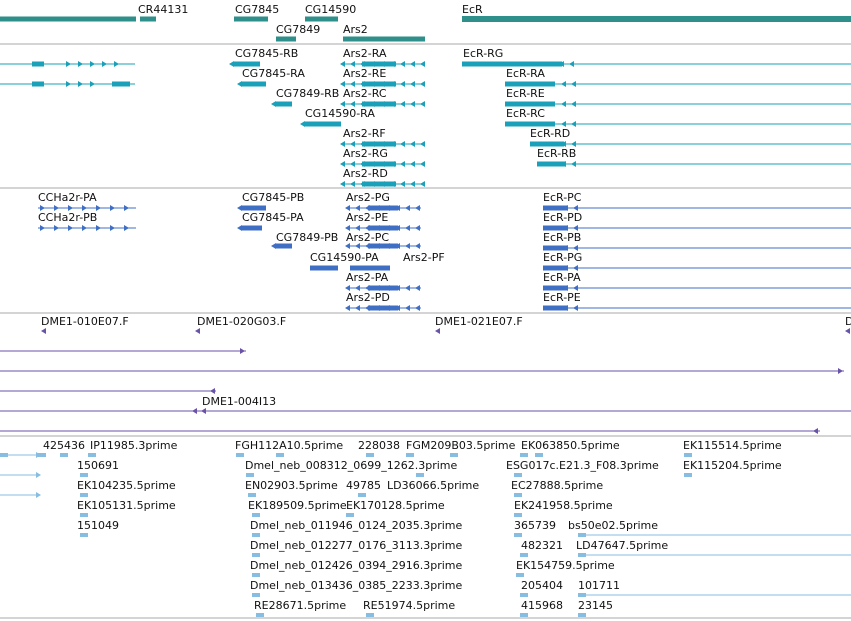  What do you see at coordinates (424, 257) in the screenshot?
I see `transcript-label: Ars2-PF` at bounding box center [424, 257].